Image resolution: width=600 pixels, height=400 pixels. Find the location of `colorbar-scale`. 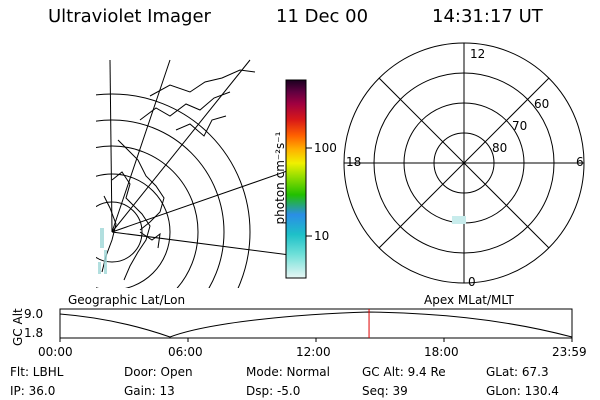

colorbar-scale is located at coordinates (296, 179).